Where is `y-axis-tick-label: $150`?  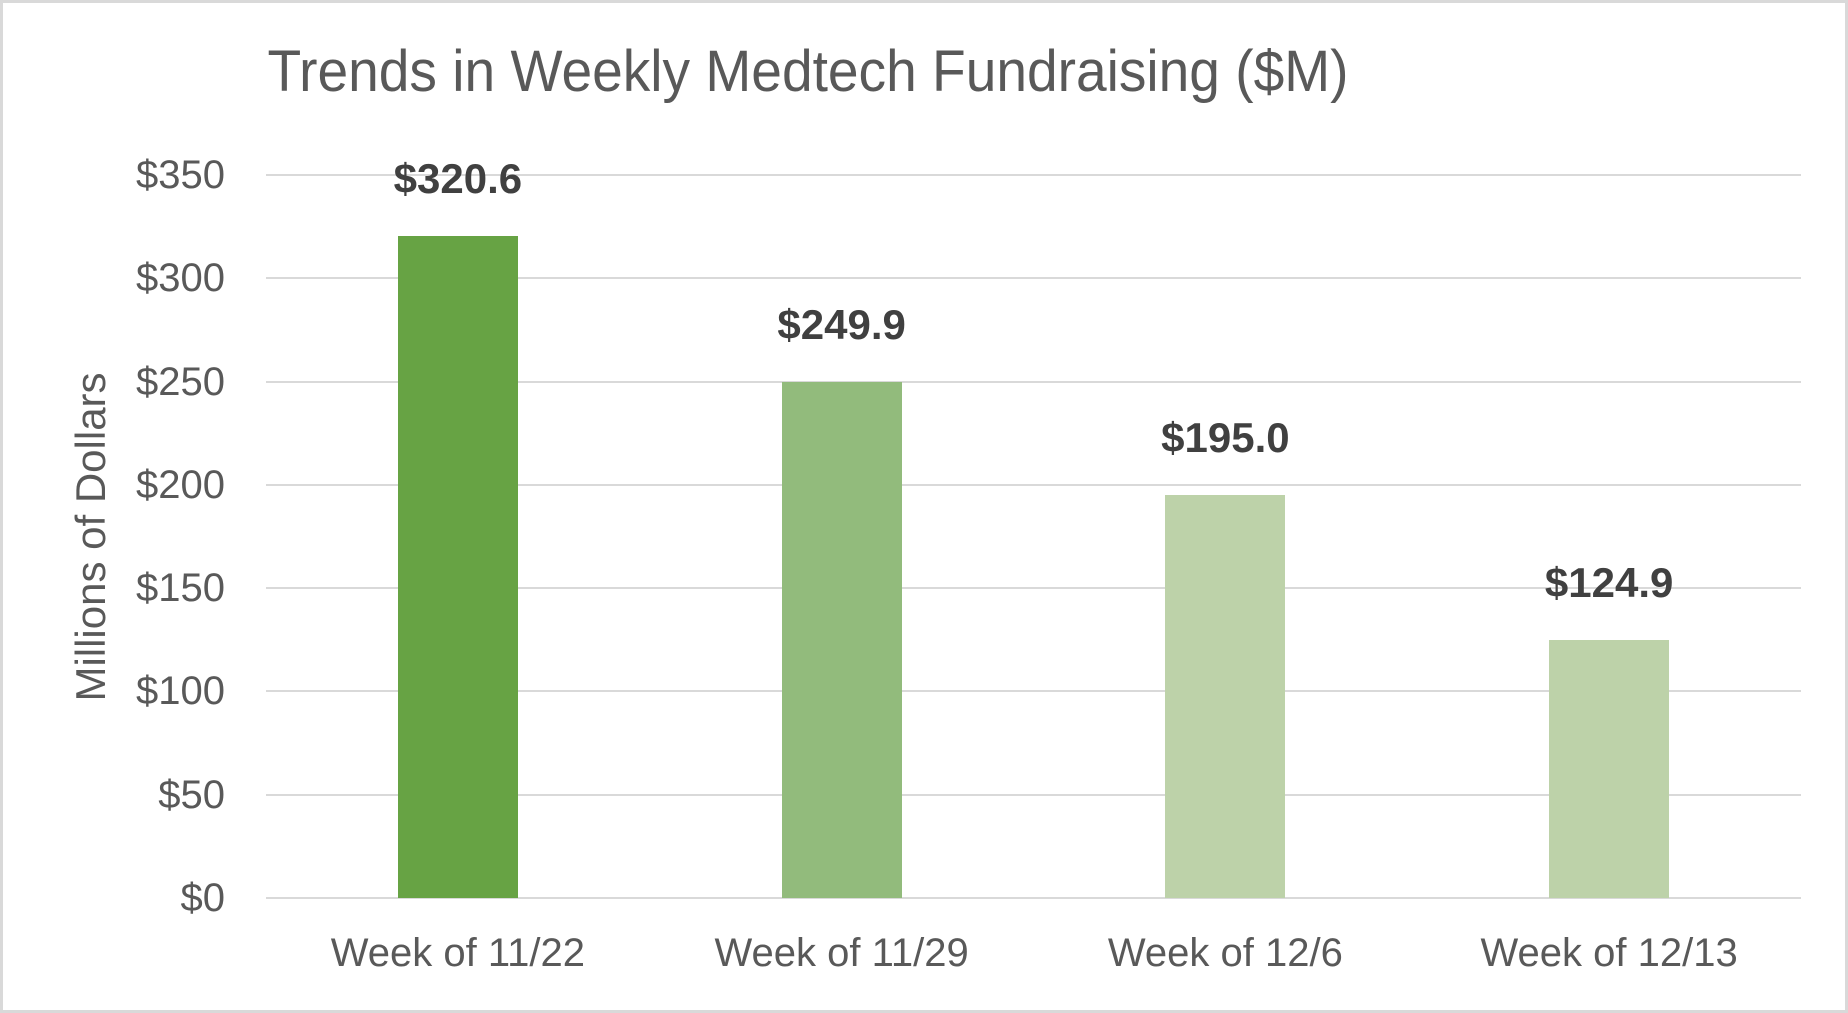 y-axis-tick-label: $150 is located at coordinates (180, 588).